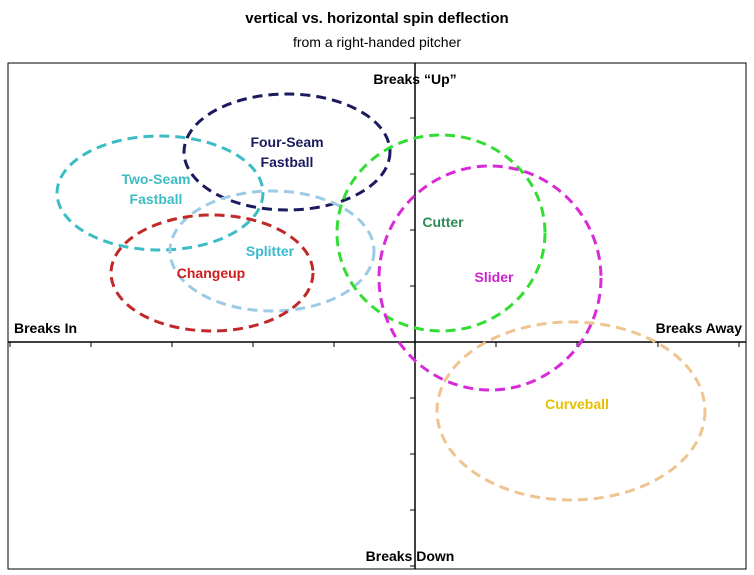 The height and width of the screenshot is (575, 754). I want to click on axis-label-bottom: Breaks Down, so click(410, 556).